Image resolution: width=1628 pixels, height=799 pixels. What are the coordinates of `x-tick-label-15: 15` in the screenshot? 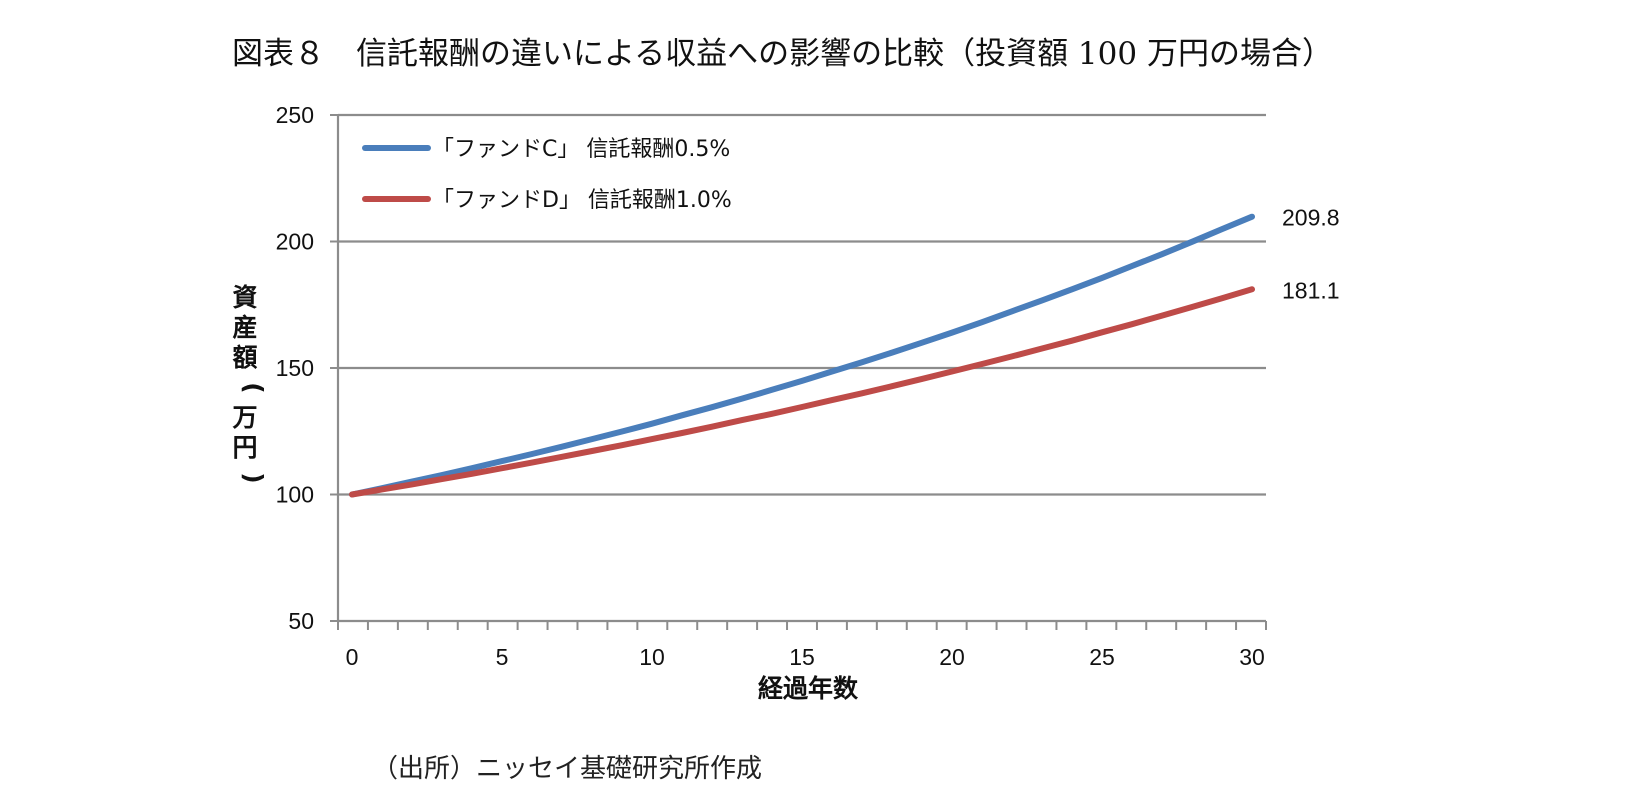 It's located at (802, 657).